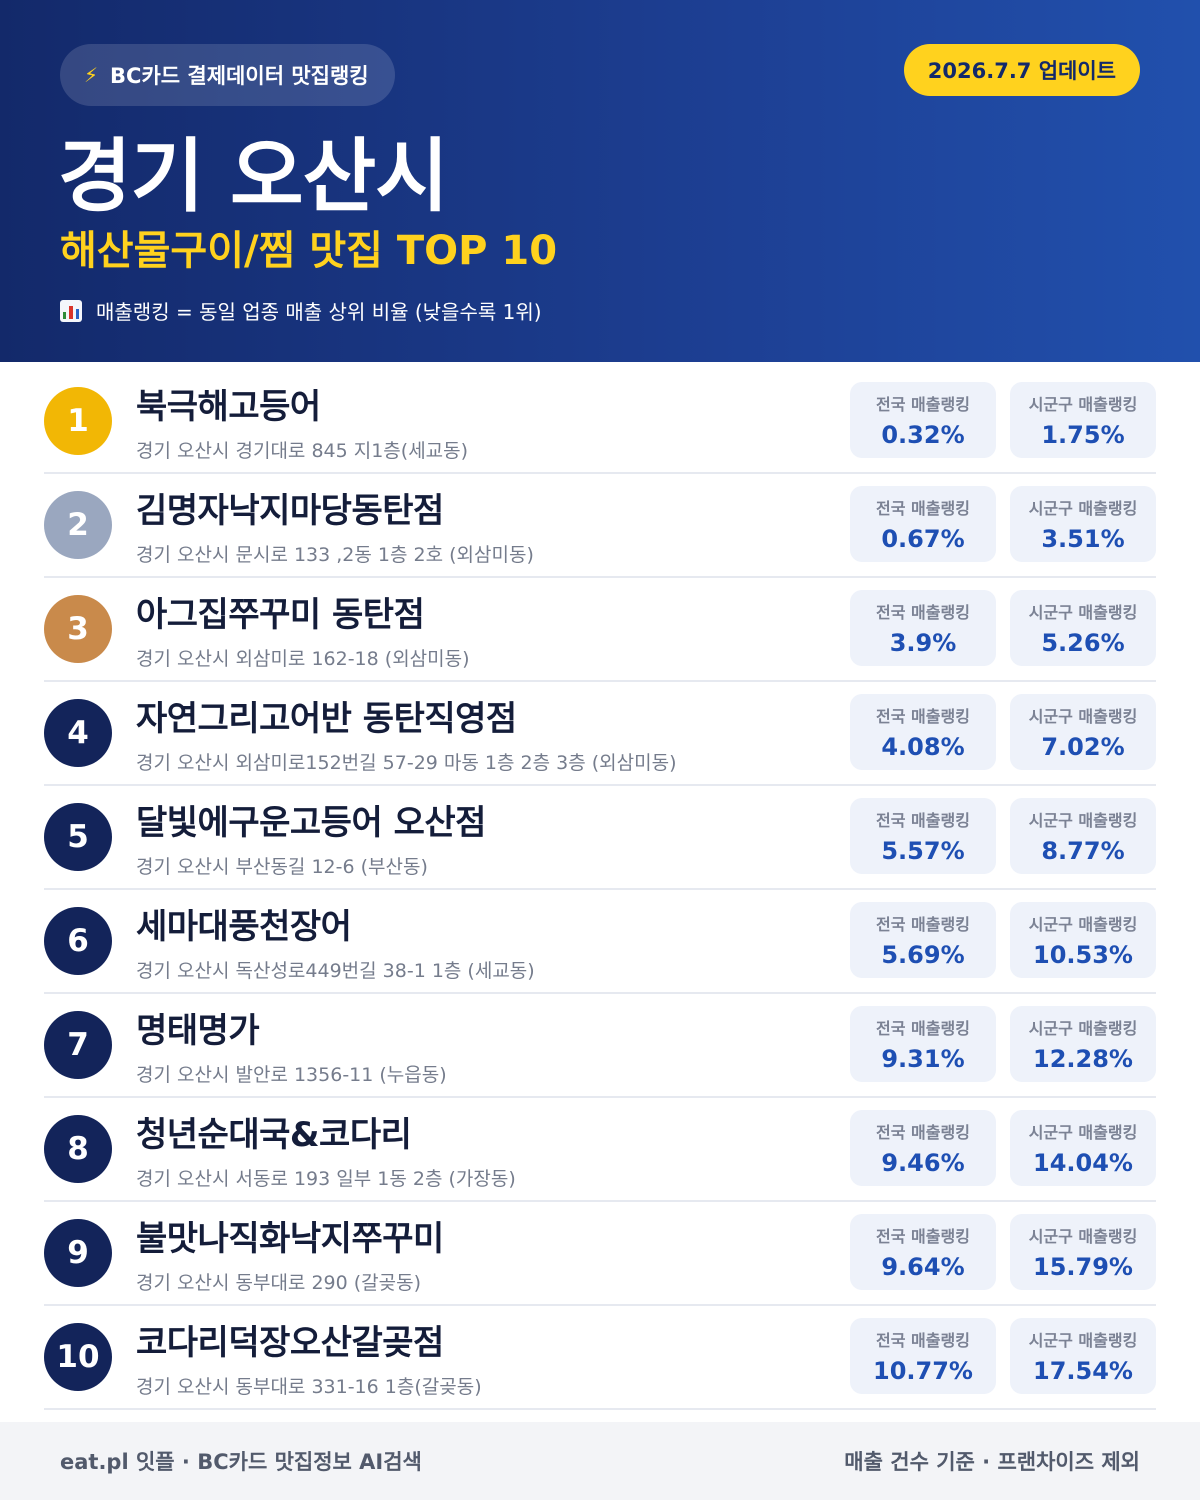 Image resolution: width=1200 pixels, height=1500 pixels. I want to click on district-ranking-value: 1.75%, so click(1083, 435).